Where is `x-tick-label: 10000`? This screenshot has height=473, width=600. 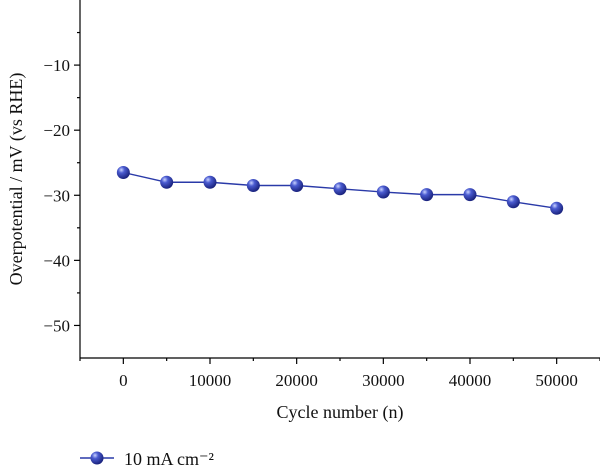 x-tick-label: 10000 is located at coordinates (210, 380).